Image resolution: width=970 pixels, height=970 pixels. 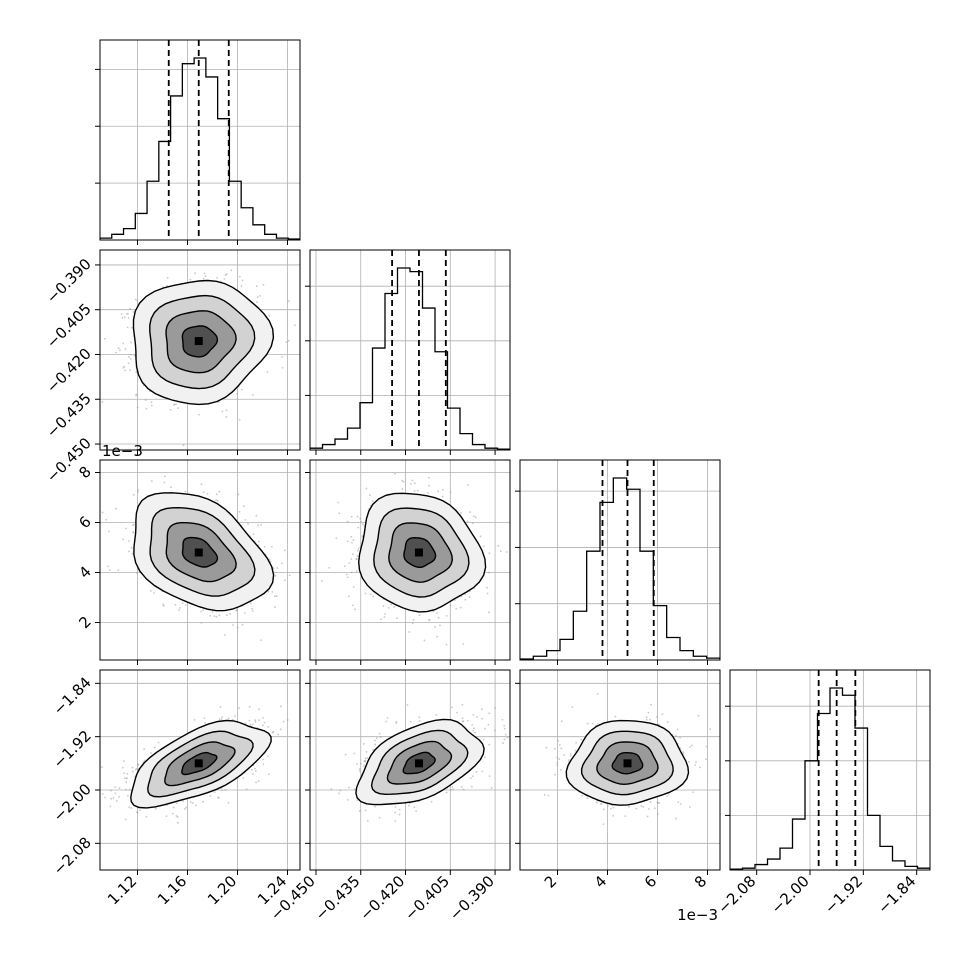 What do you see at coordinates (188, 562) in the screenshot?
I see `density-panel-2-0: 2 4 6 8` at bounding box center [188, 562].